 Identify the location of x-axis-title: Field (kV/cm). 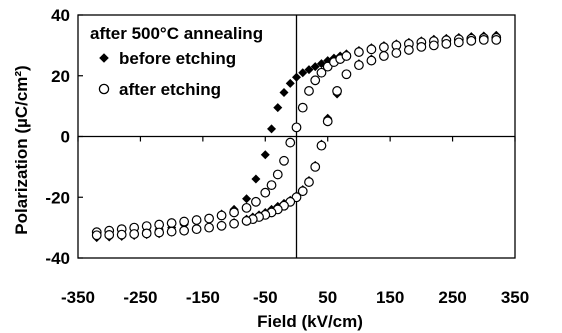
(310, 321).